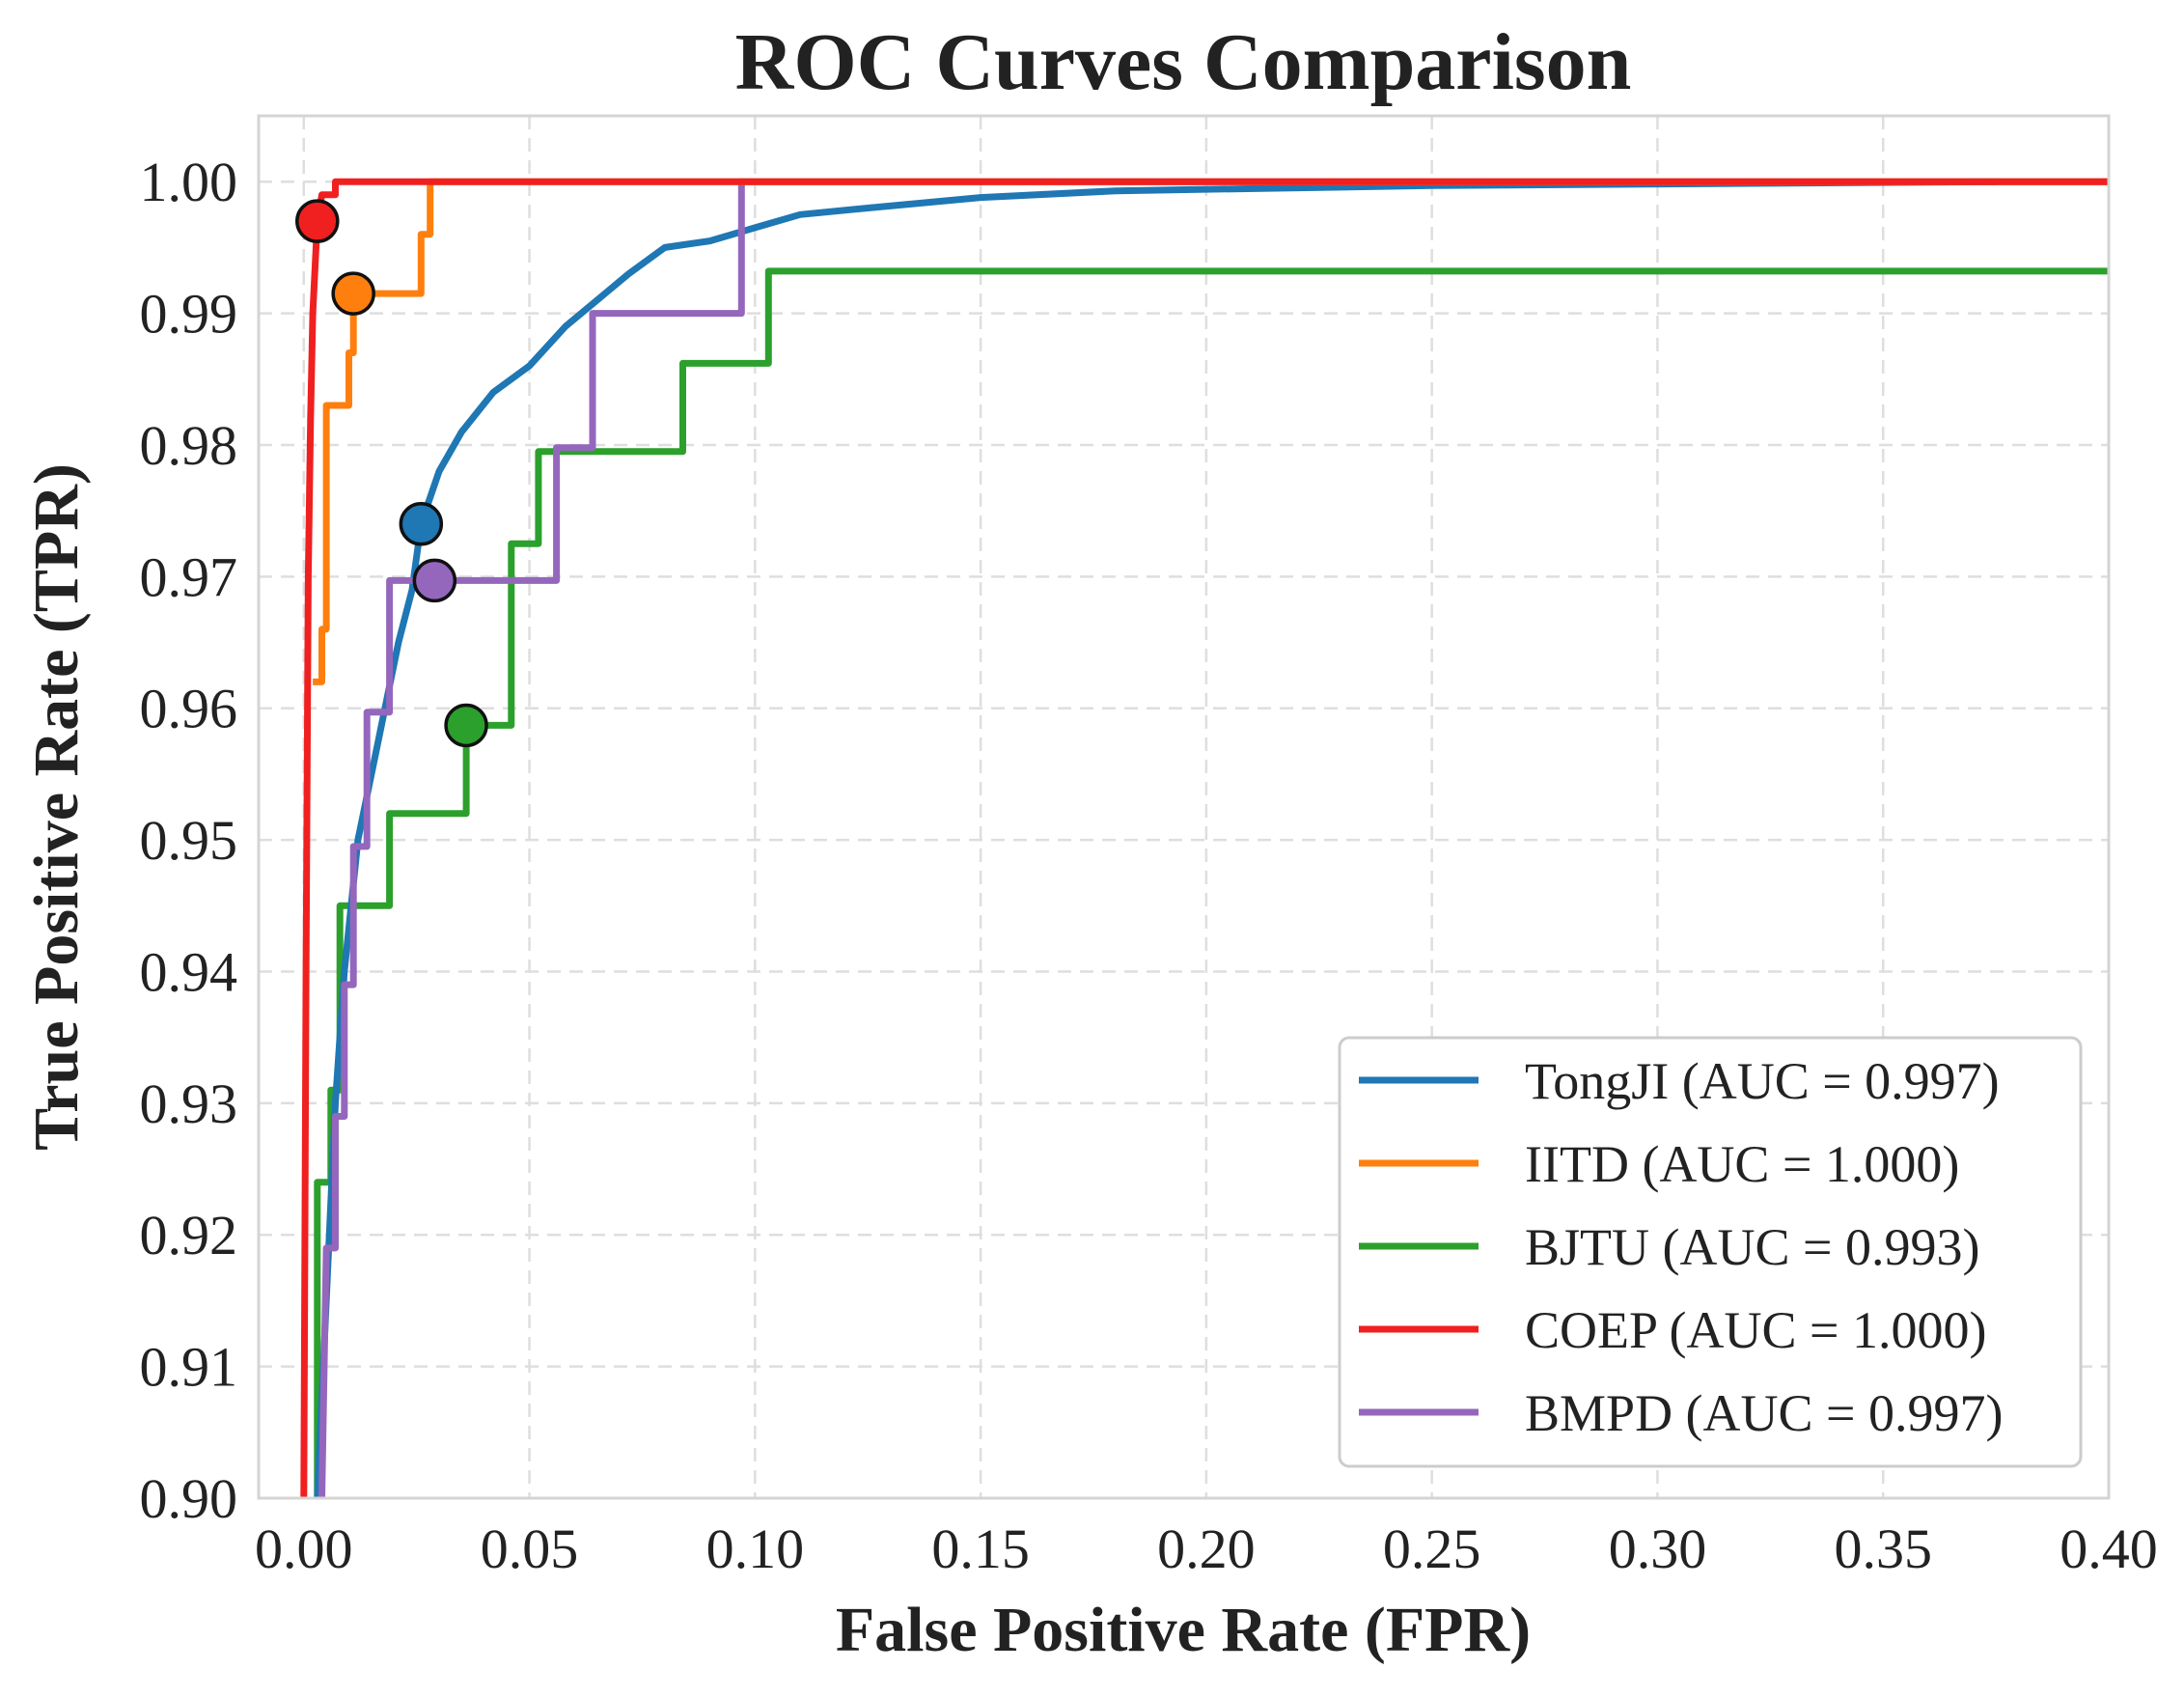 This screenshot has width=2184, height=1697. I want to click on y-tick-label: 0.91, so click(189, 1367).